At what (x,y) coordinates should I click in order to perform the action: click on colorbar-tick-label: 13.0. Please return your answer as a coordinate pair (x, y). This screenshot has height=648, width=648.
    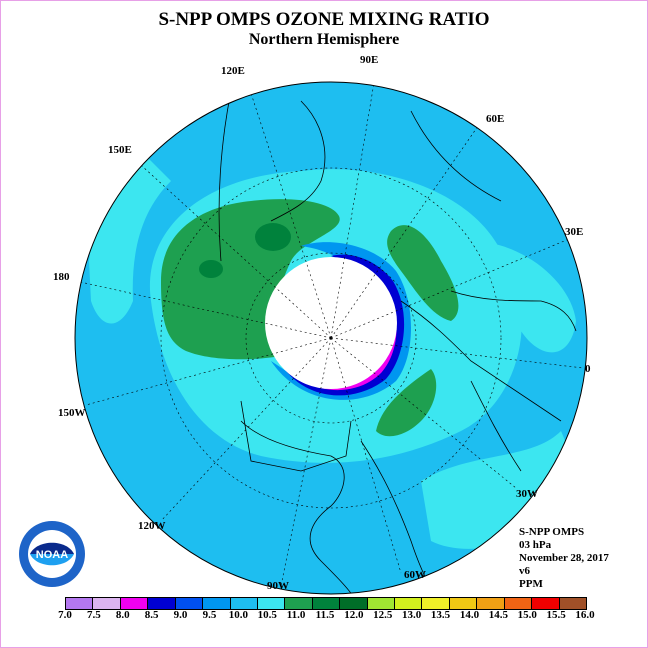
    Looking at the image, I should click on (412, 615).